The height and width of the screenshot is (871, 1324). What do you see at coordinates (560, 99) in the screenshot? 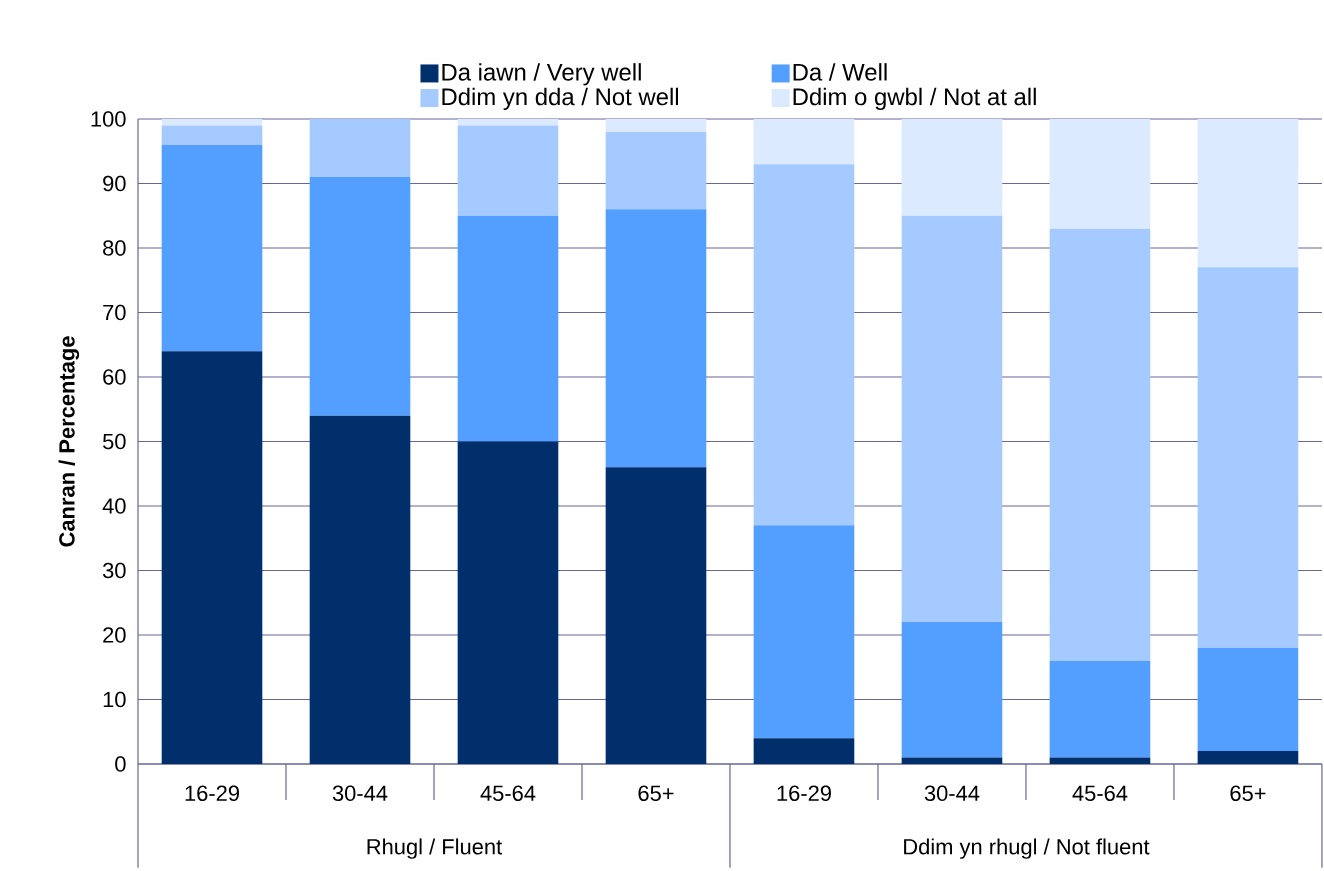
I see `legend-label: Ddim yn dda / Not well` at bounding box center [560, 99].